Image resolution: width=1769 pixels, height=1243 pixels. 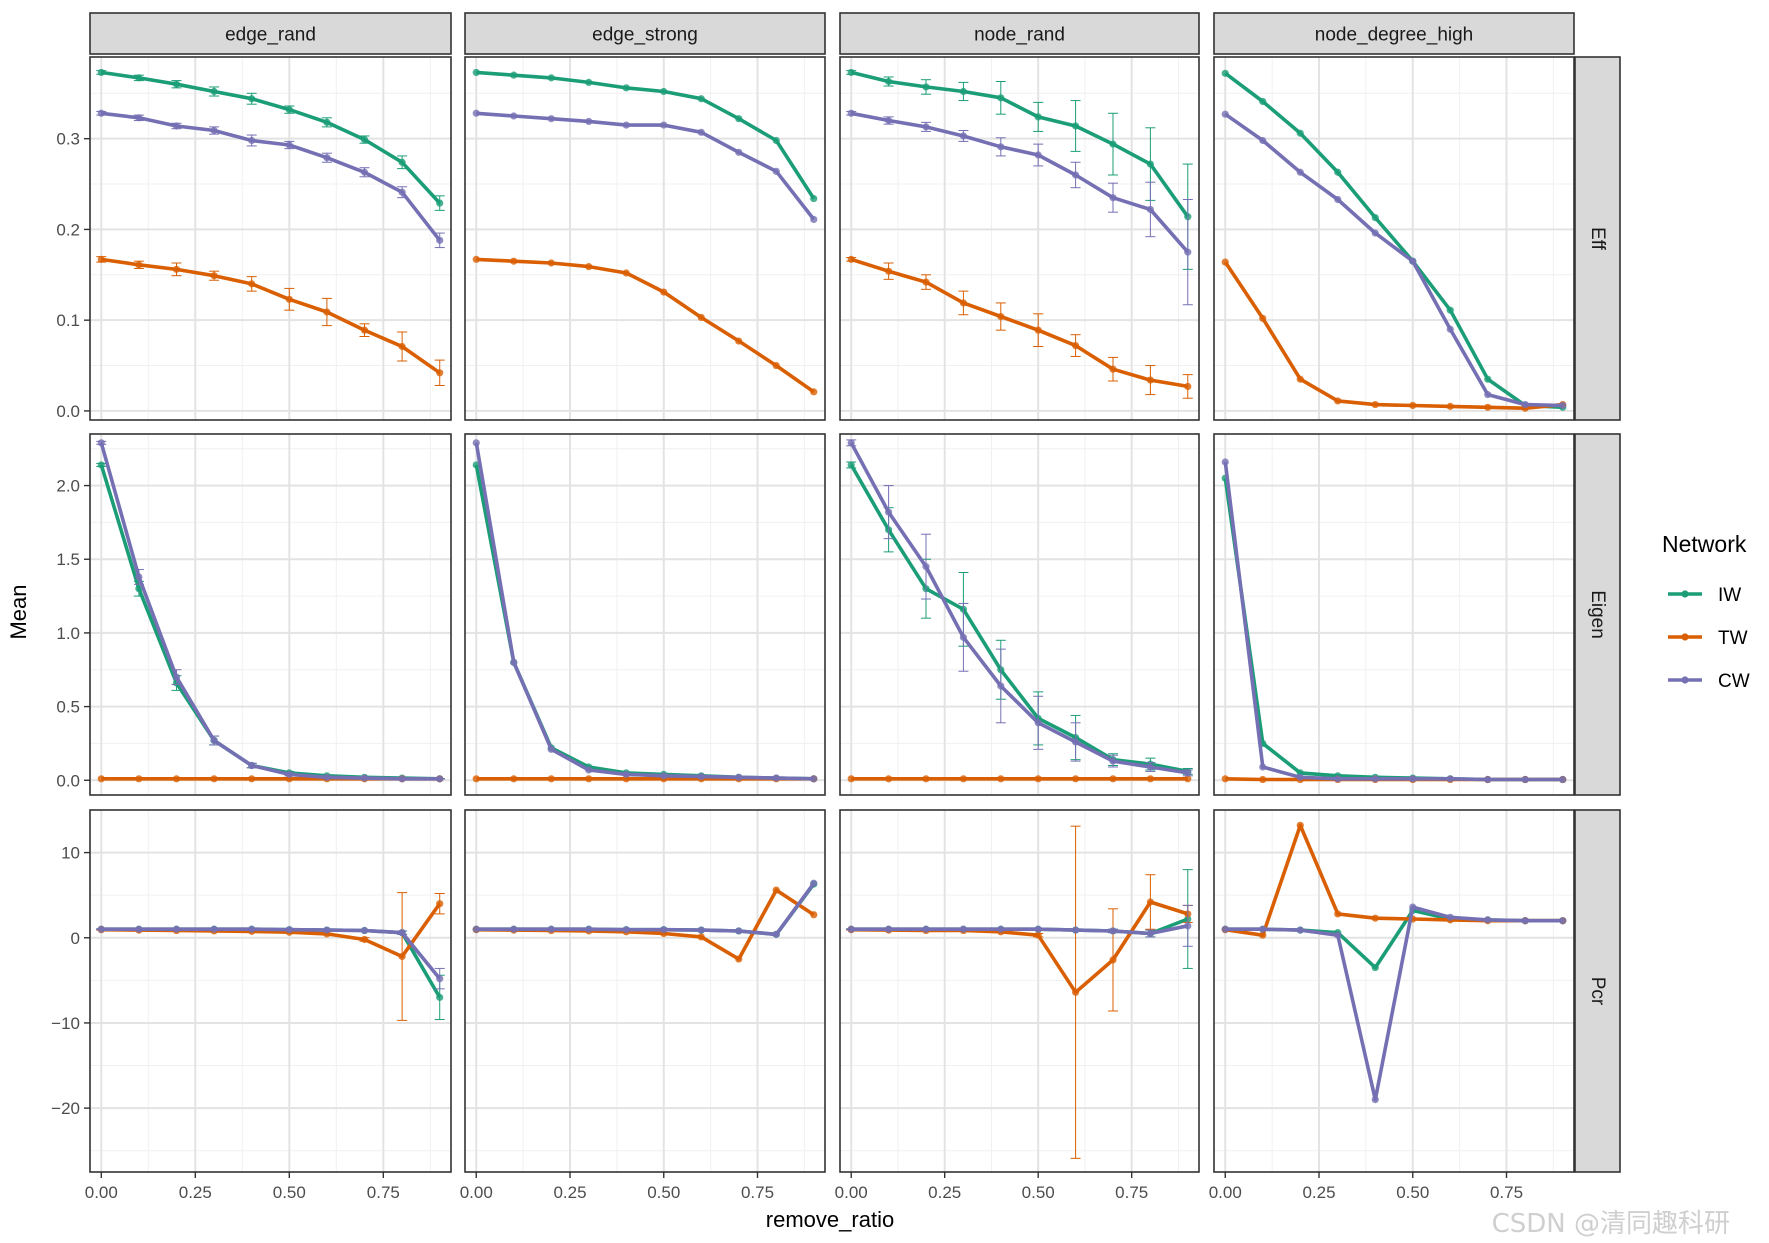 I want to click on column-strip, so click(x=270, y=33).